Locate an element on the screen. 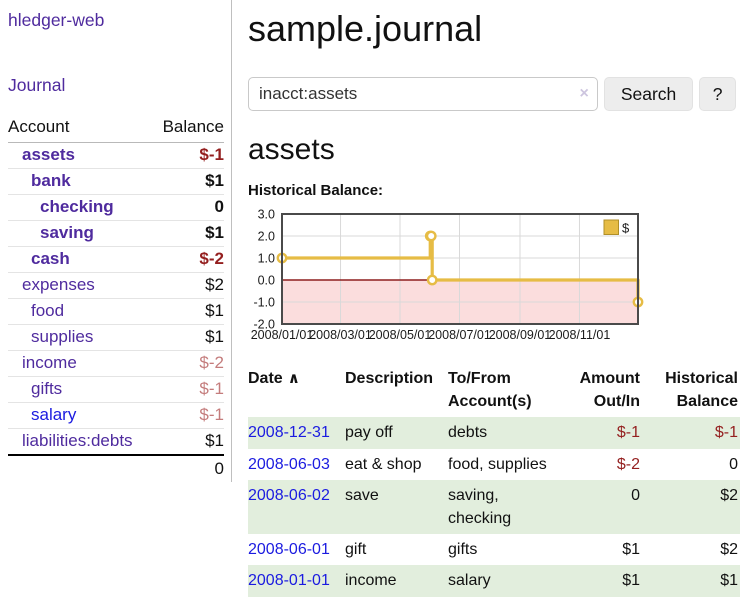 This screenshot has height=613, width=742. account-row: cash $-2 is located at coordinates (116, 259).